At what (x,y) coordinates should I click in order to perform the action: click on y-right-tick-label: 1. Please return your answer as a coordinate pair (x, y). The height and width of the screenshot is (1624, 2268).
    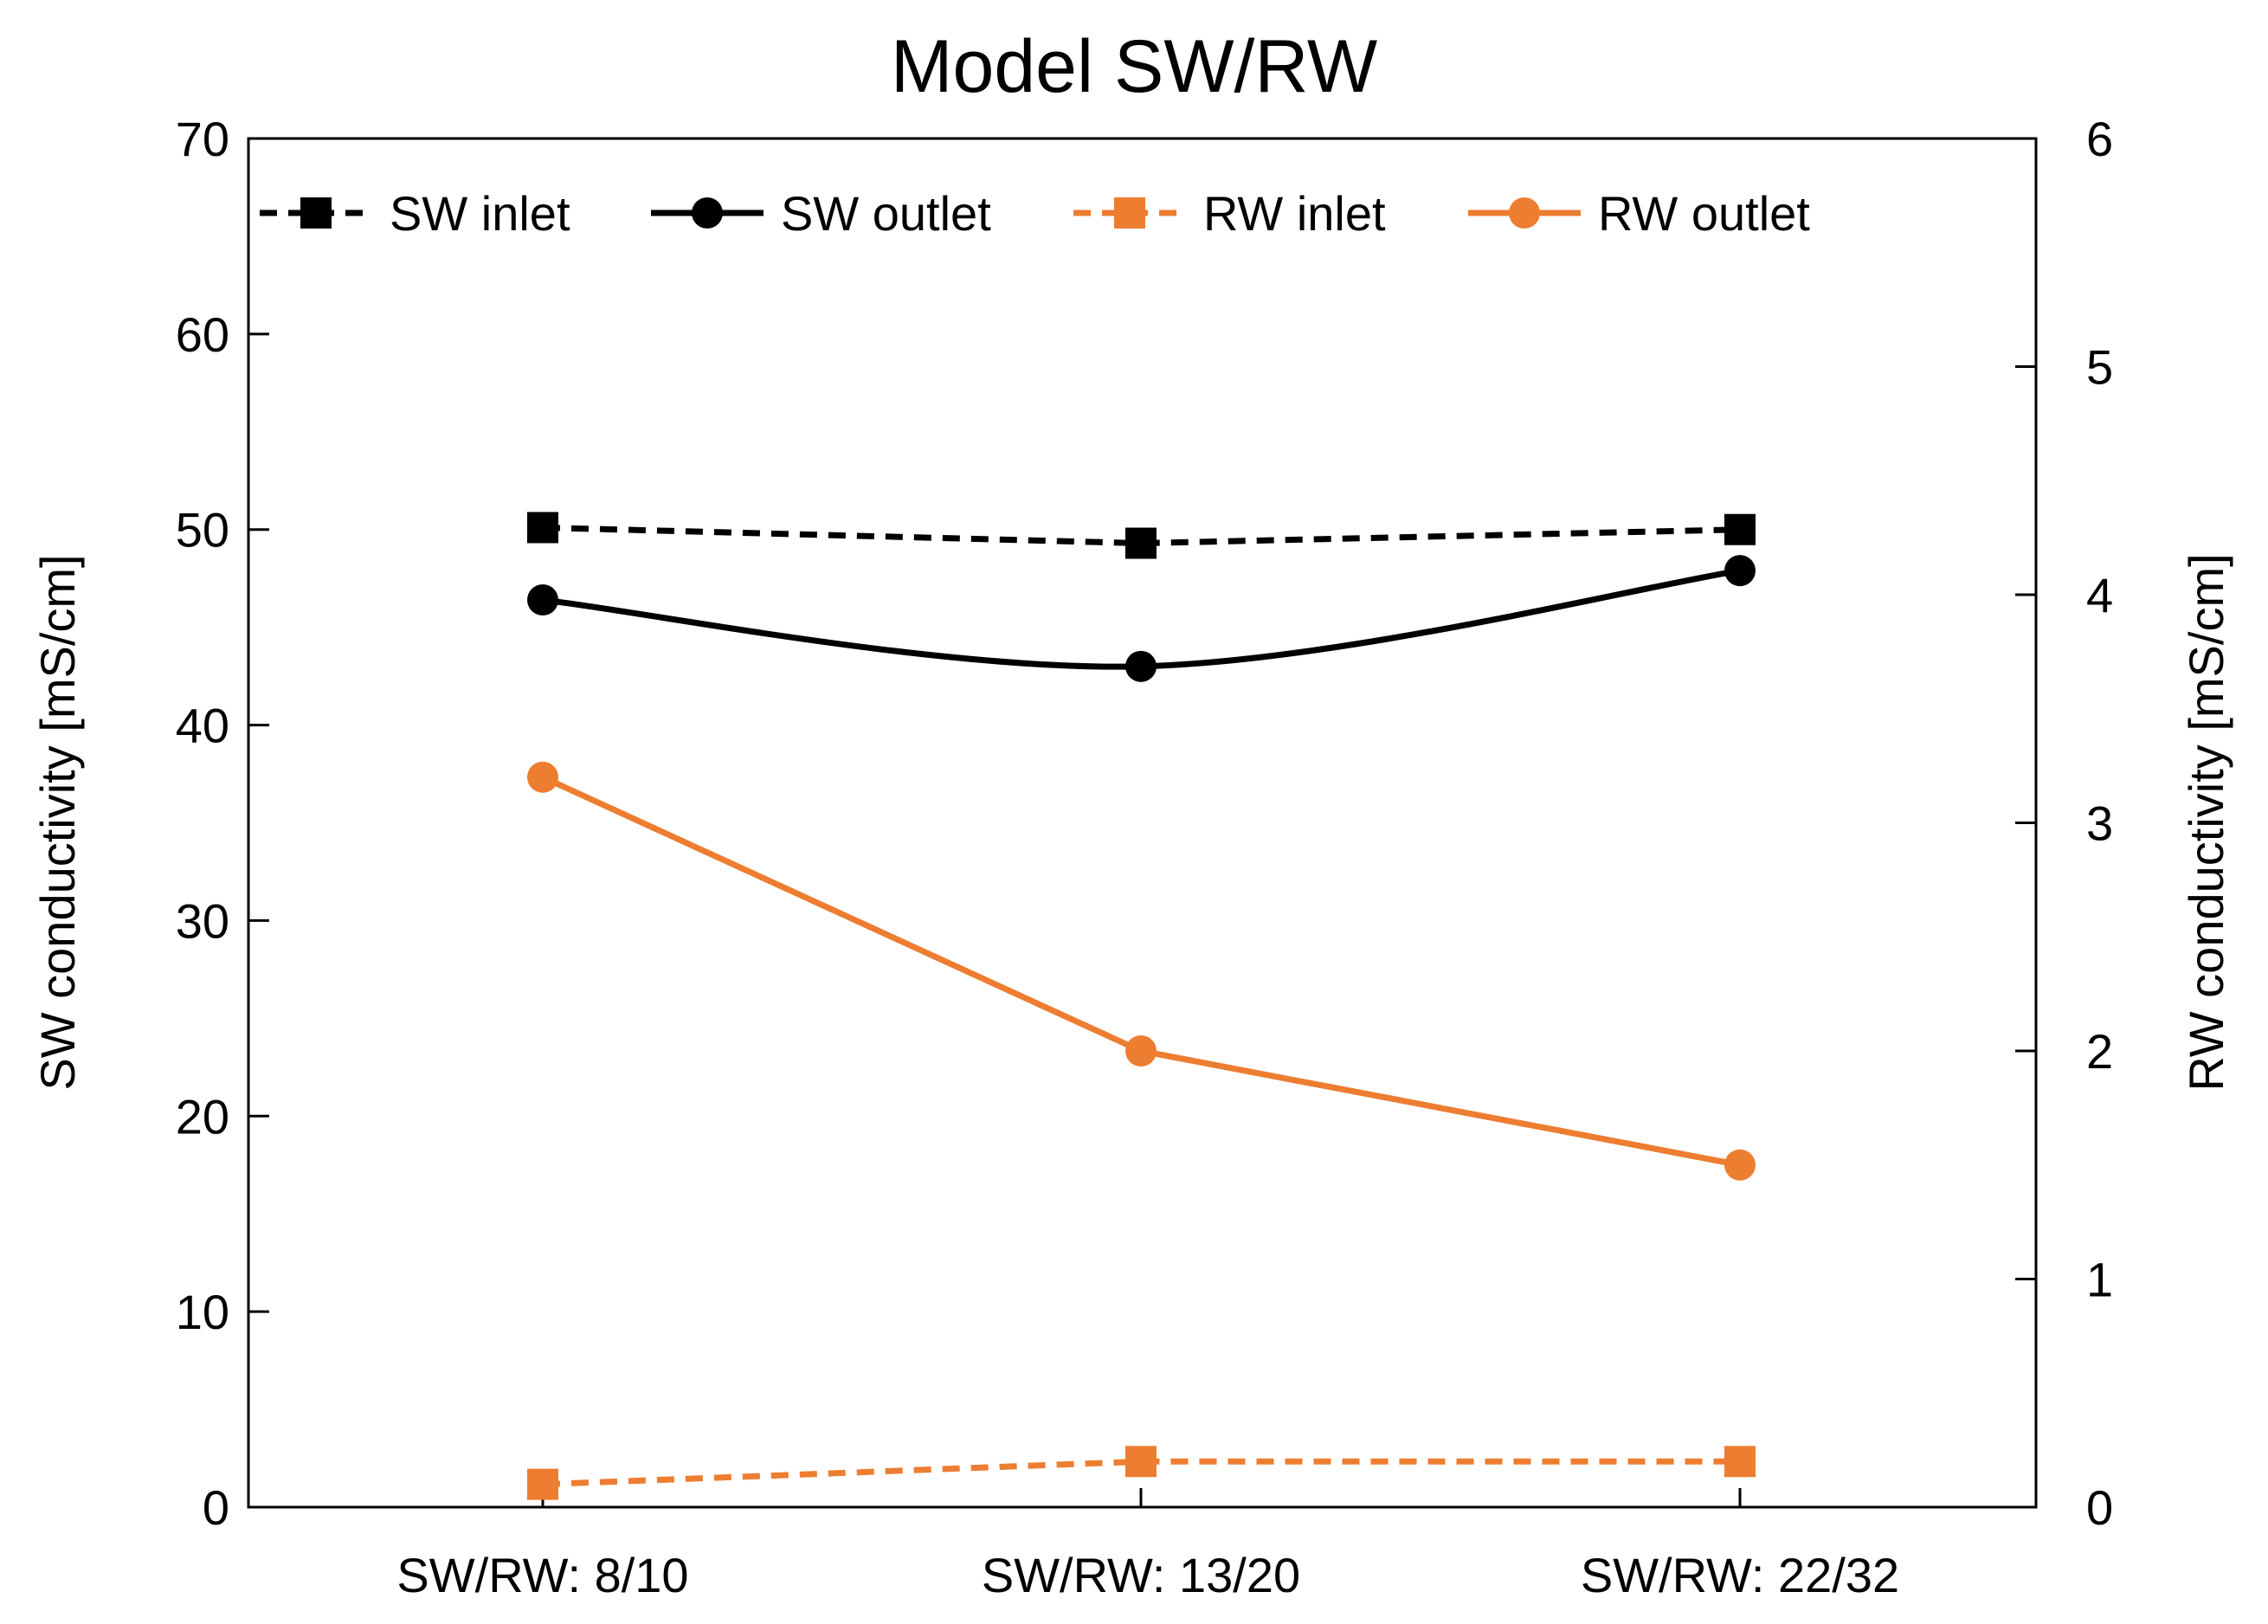
    Looking at the image, I should click on (2099, 1280).